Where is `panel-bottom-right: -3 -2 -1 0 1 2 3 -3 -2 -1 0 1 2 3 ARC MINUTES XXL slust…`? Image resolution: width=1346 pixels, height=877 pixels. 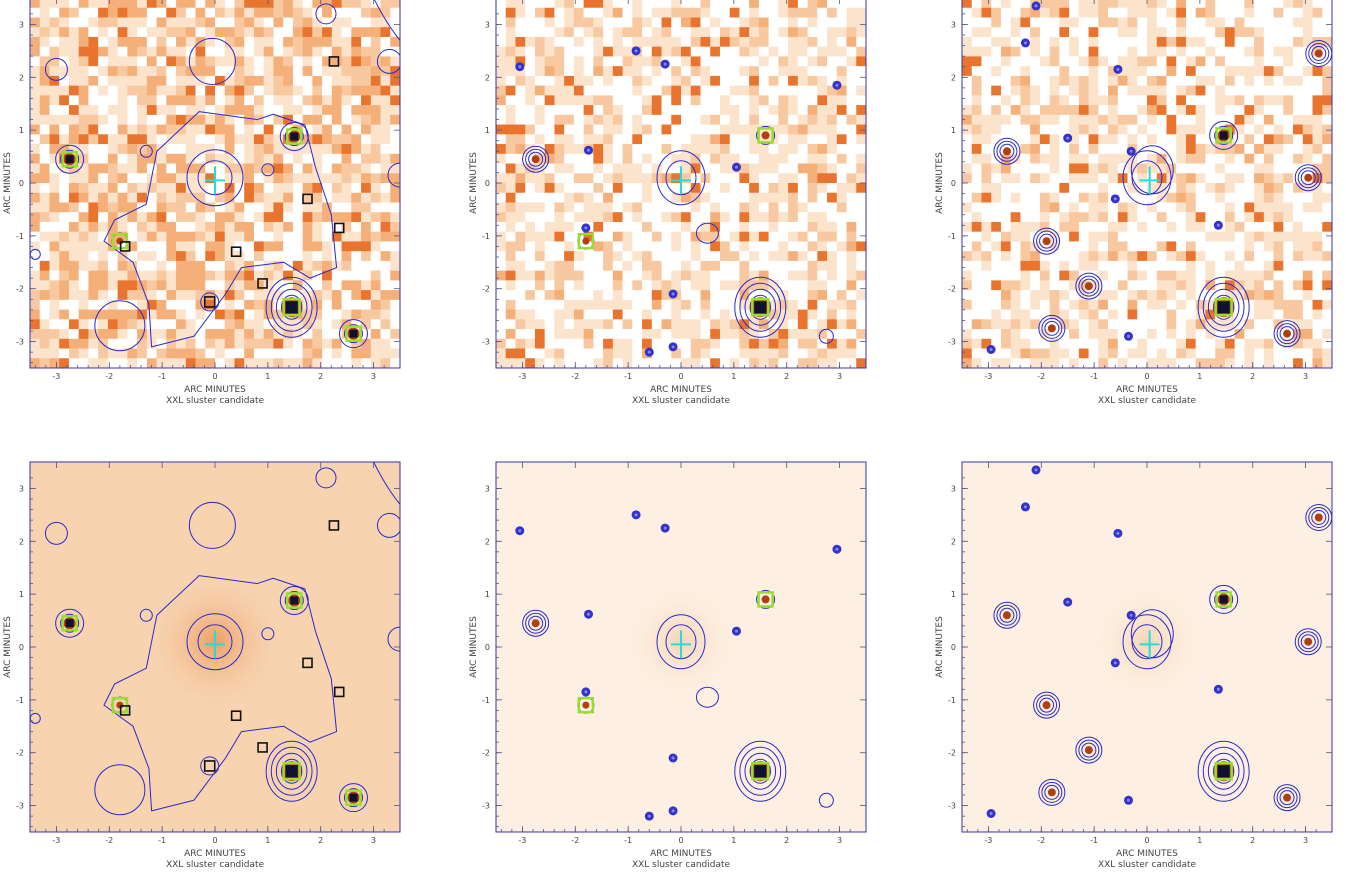 panel-bottom-right: -3 -2 -1 0 1 2 3 -3 -2 -1 0 1 2 3 ARC MINUTES XXL slust… is located at coordinates (1134, 667).